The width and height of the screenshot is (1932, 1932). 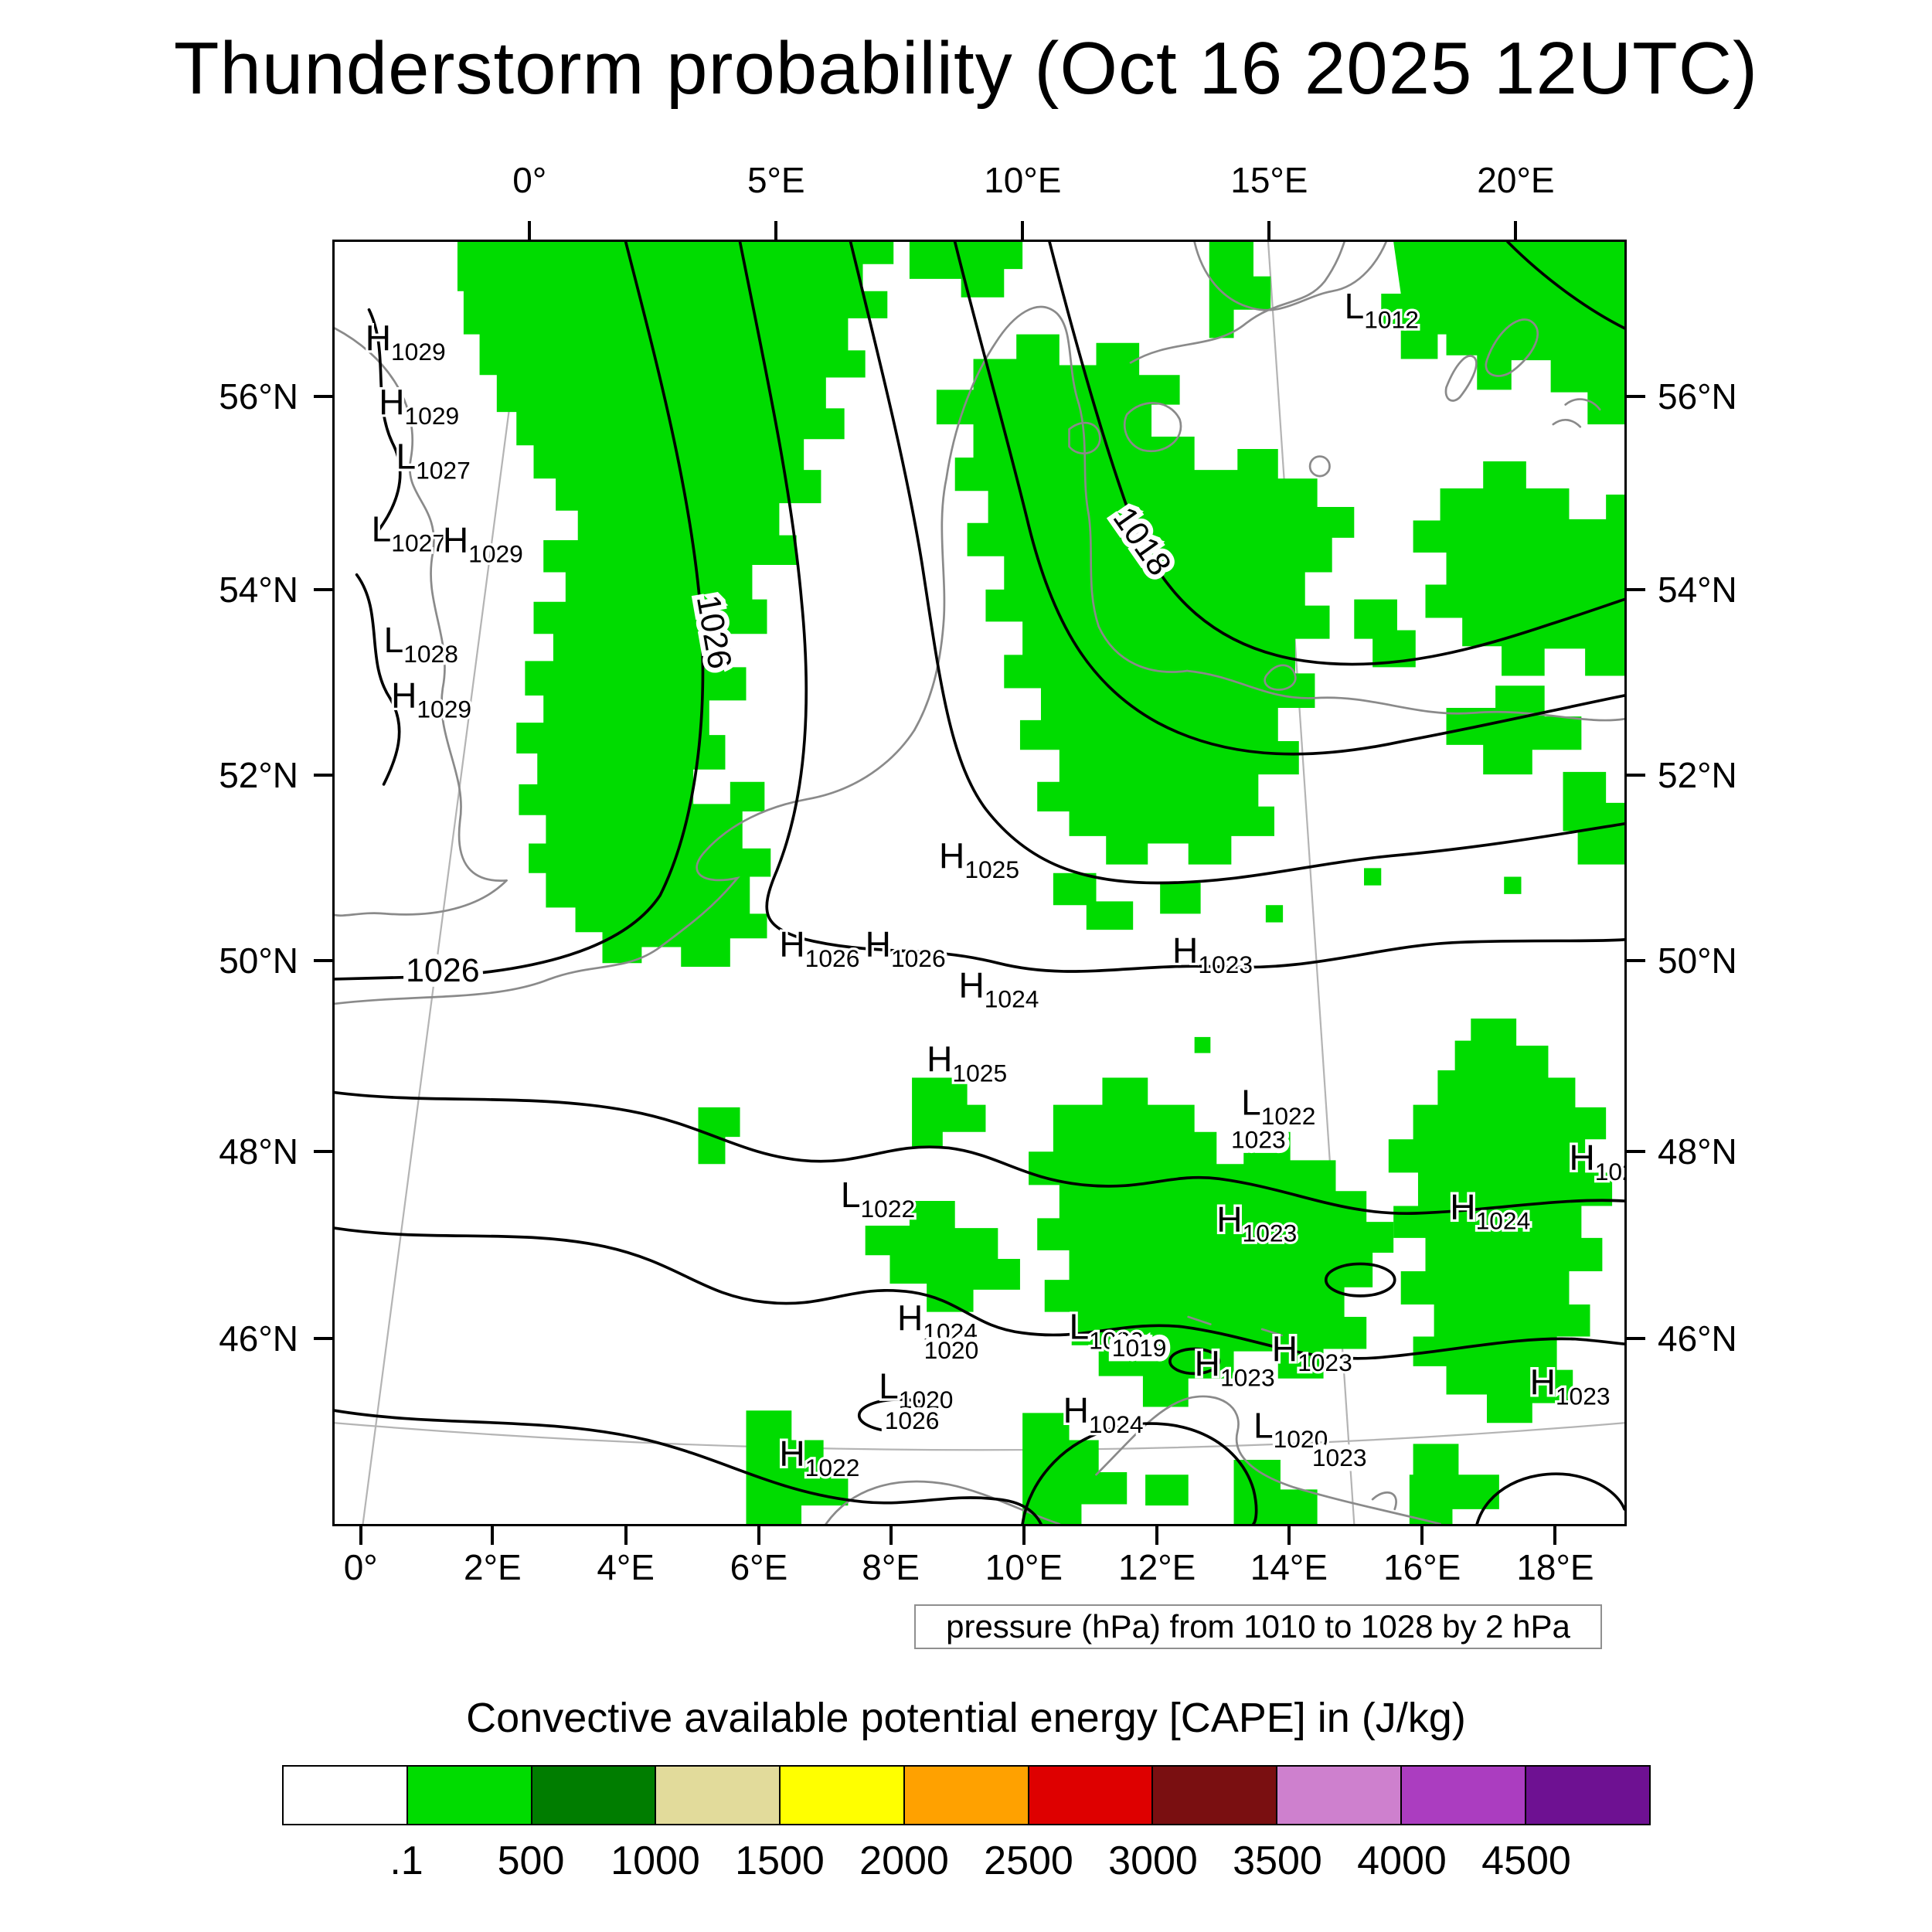 I want to click on colorbar-tick-label: 500, so click(x=531, y=1860).